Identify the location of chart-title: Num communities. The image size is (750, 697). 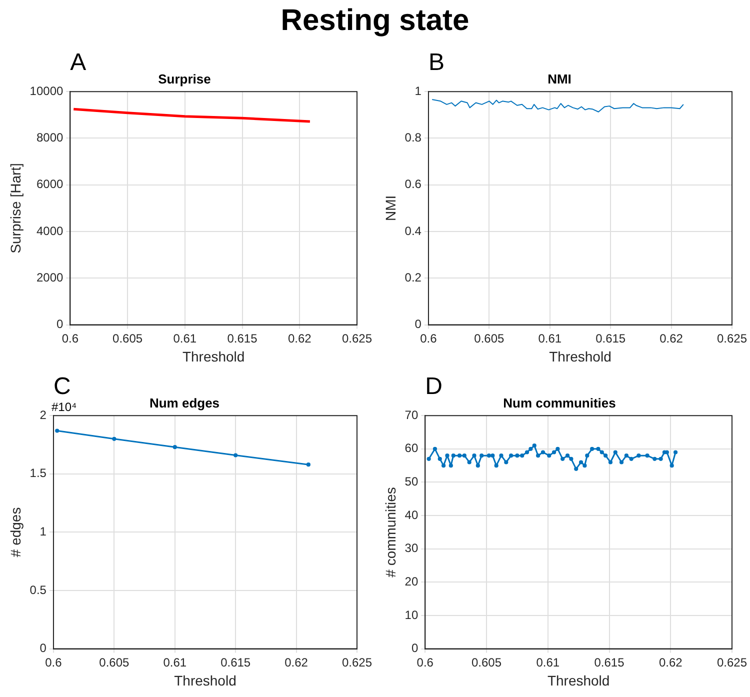
(559, 402).